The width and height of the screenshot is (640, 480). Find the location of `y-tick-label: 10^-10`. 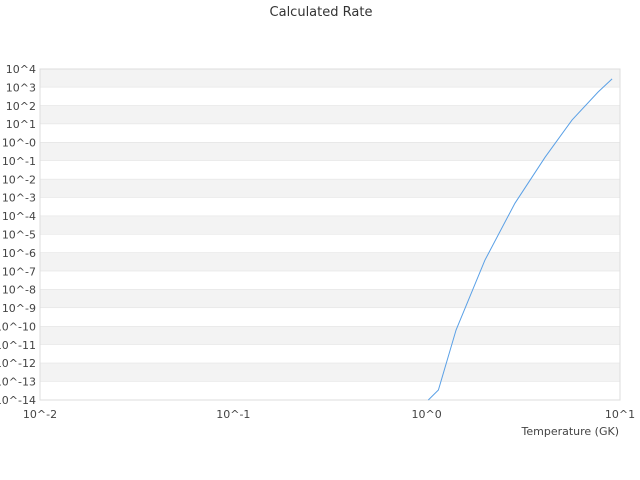

y-tick-label: 10^-10 is located at coordinates (18, 326).